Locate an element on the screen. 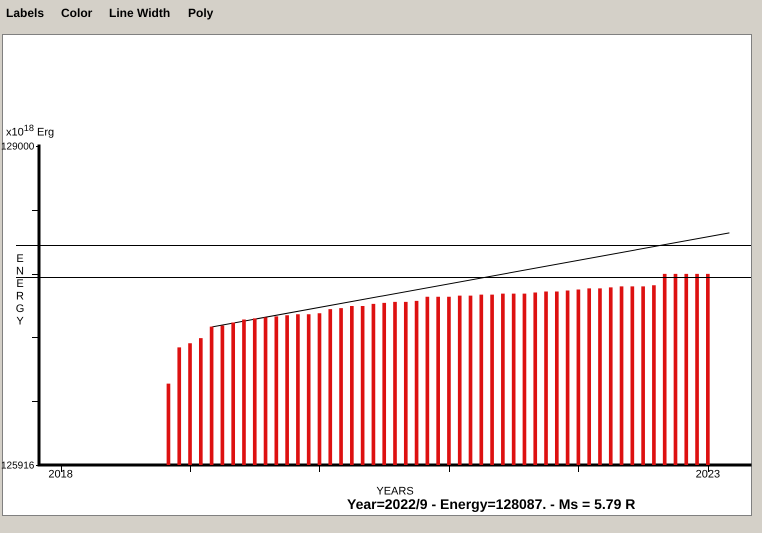 The height and width of the screenshot is (533, 762). x-axis-title: YEARS is located at coordinates (395, 491).